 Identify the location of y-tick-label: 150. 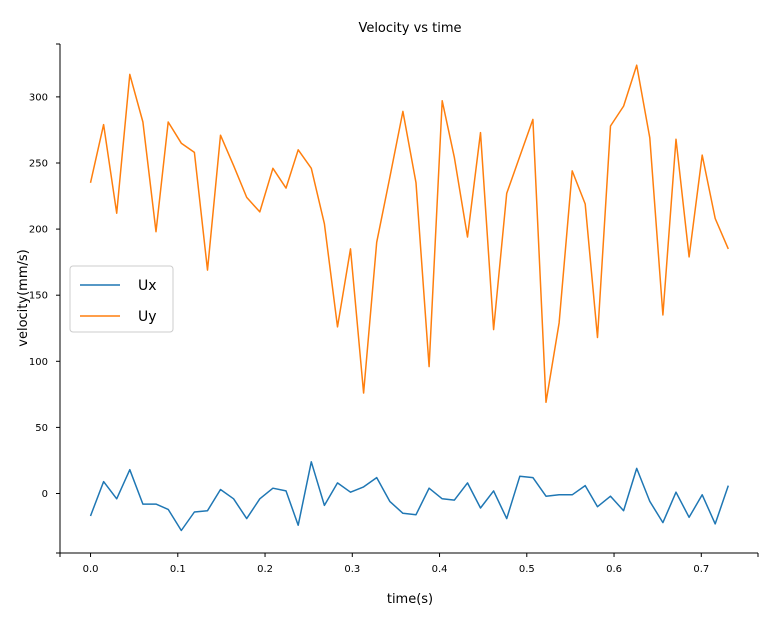
(38, 296).